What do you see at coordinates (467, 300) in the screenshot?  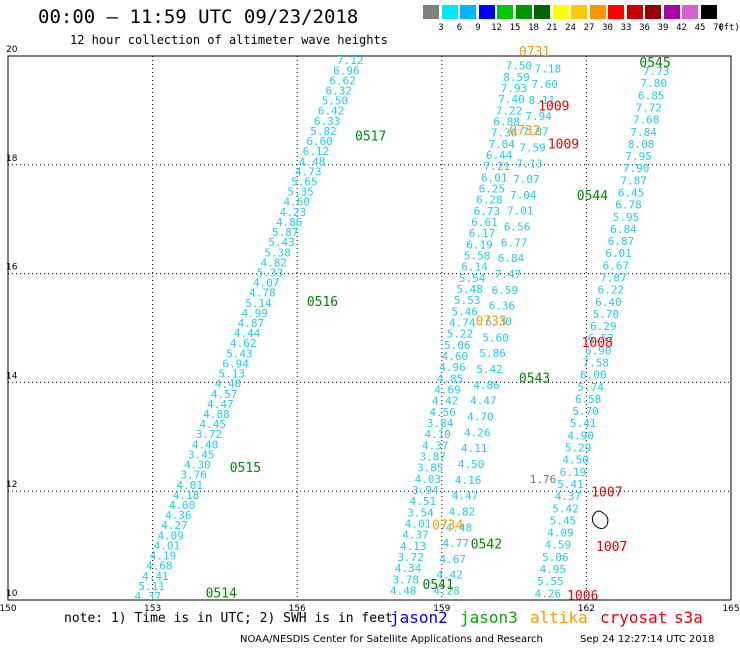 I see `wave-height-value: 5.53` at bounding box center [467, 300].